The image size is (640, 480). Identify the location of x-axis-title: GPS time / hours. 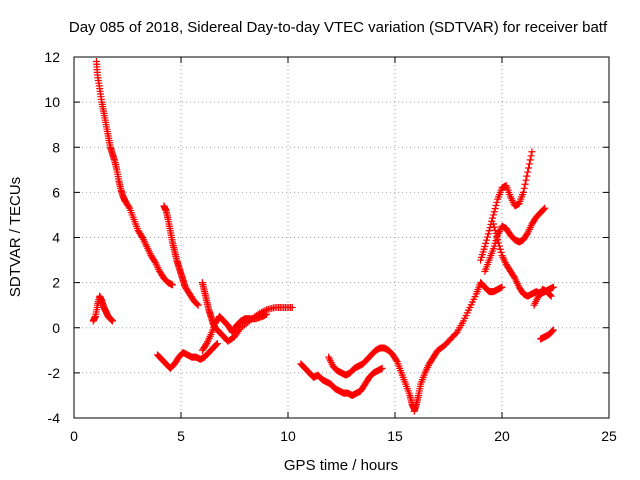
(341, 465).